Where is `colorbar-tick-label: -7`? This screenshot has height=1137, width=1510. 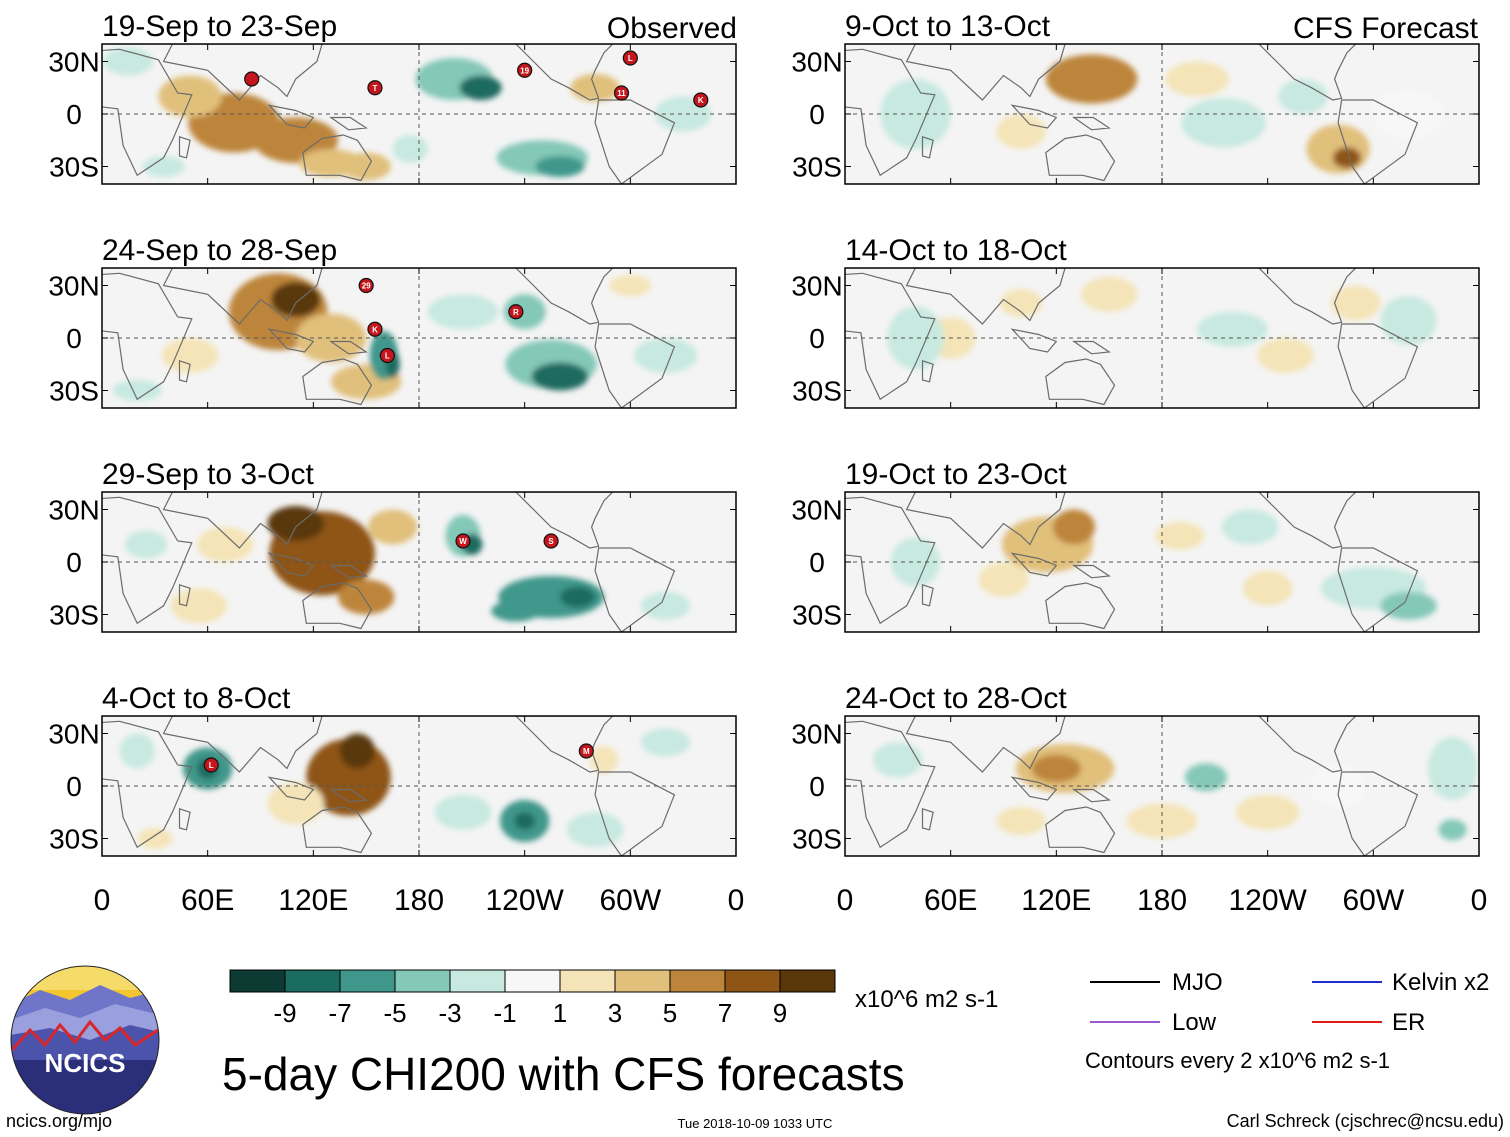
colorbar-tick-label: -7 is located at coordinates (339, 1013).